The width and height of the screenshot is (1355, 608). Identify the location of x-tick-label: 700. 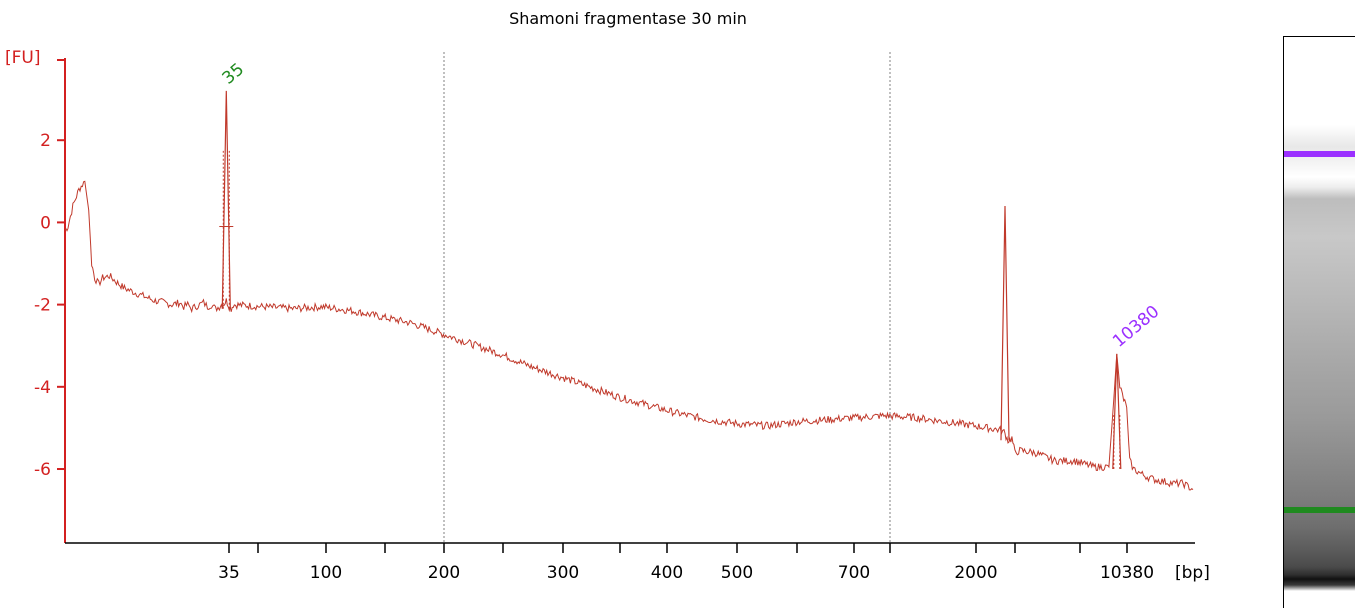
(854, 573).